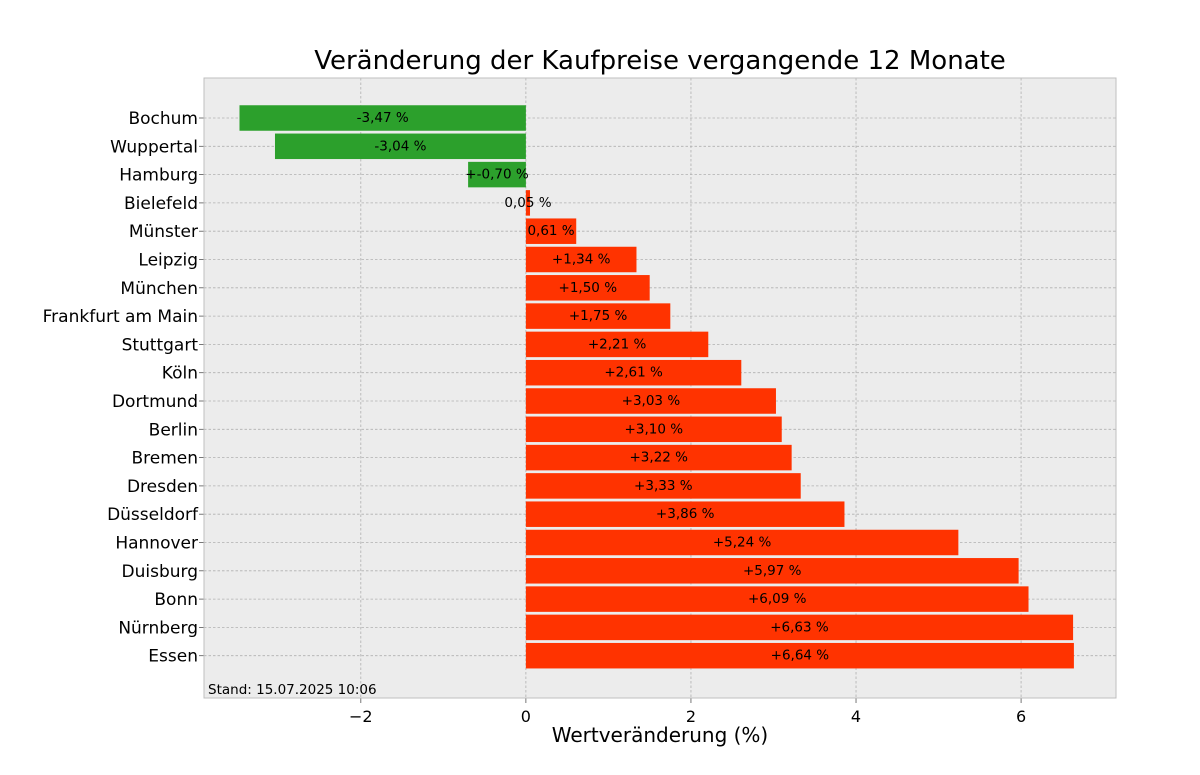 This screenshot has width=1200, height=775. I want to click on data-label: +1,75 %, so click(598, 316).